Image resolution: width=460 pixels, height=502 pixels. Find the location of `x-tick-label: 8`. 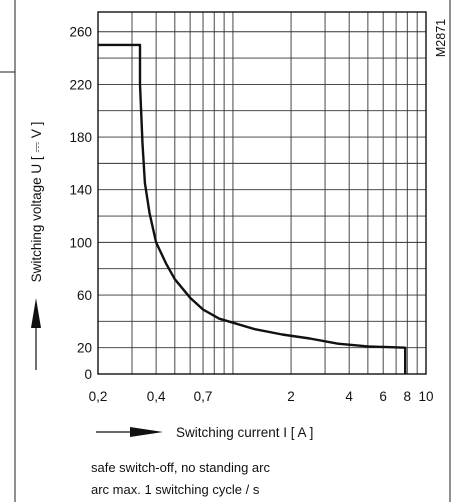

x-tick-label: 8 is located at coordinates (408, 396).